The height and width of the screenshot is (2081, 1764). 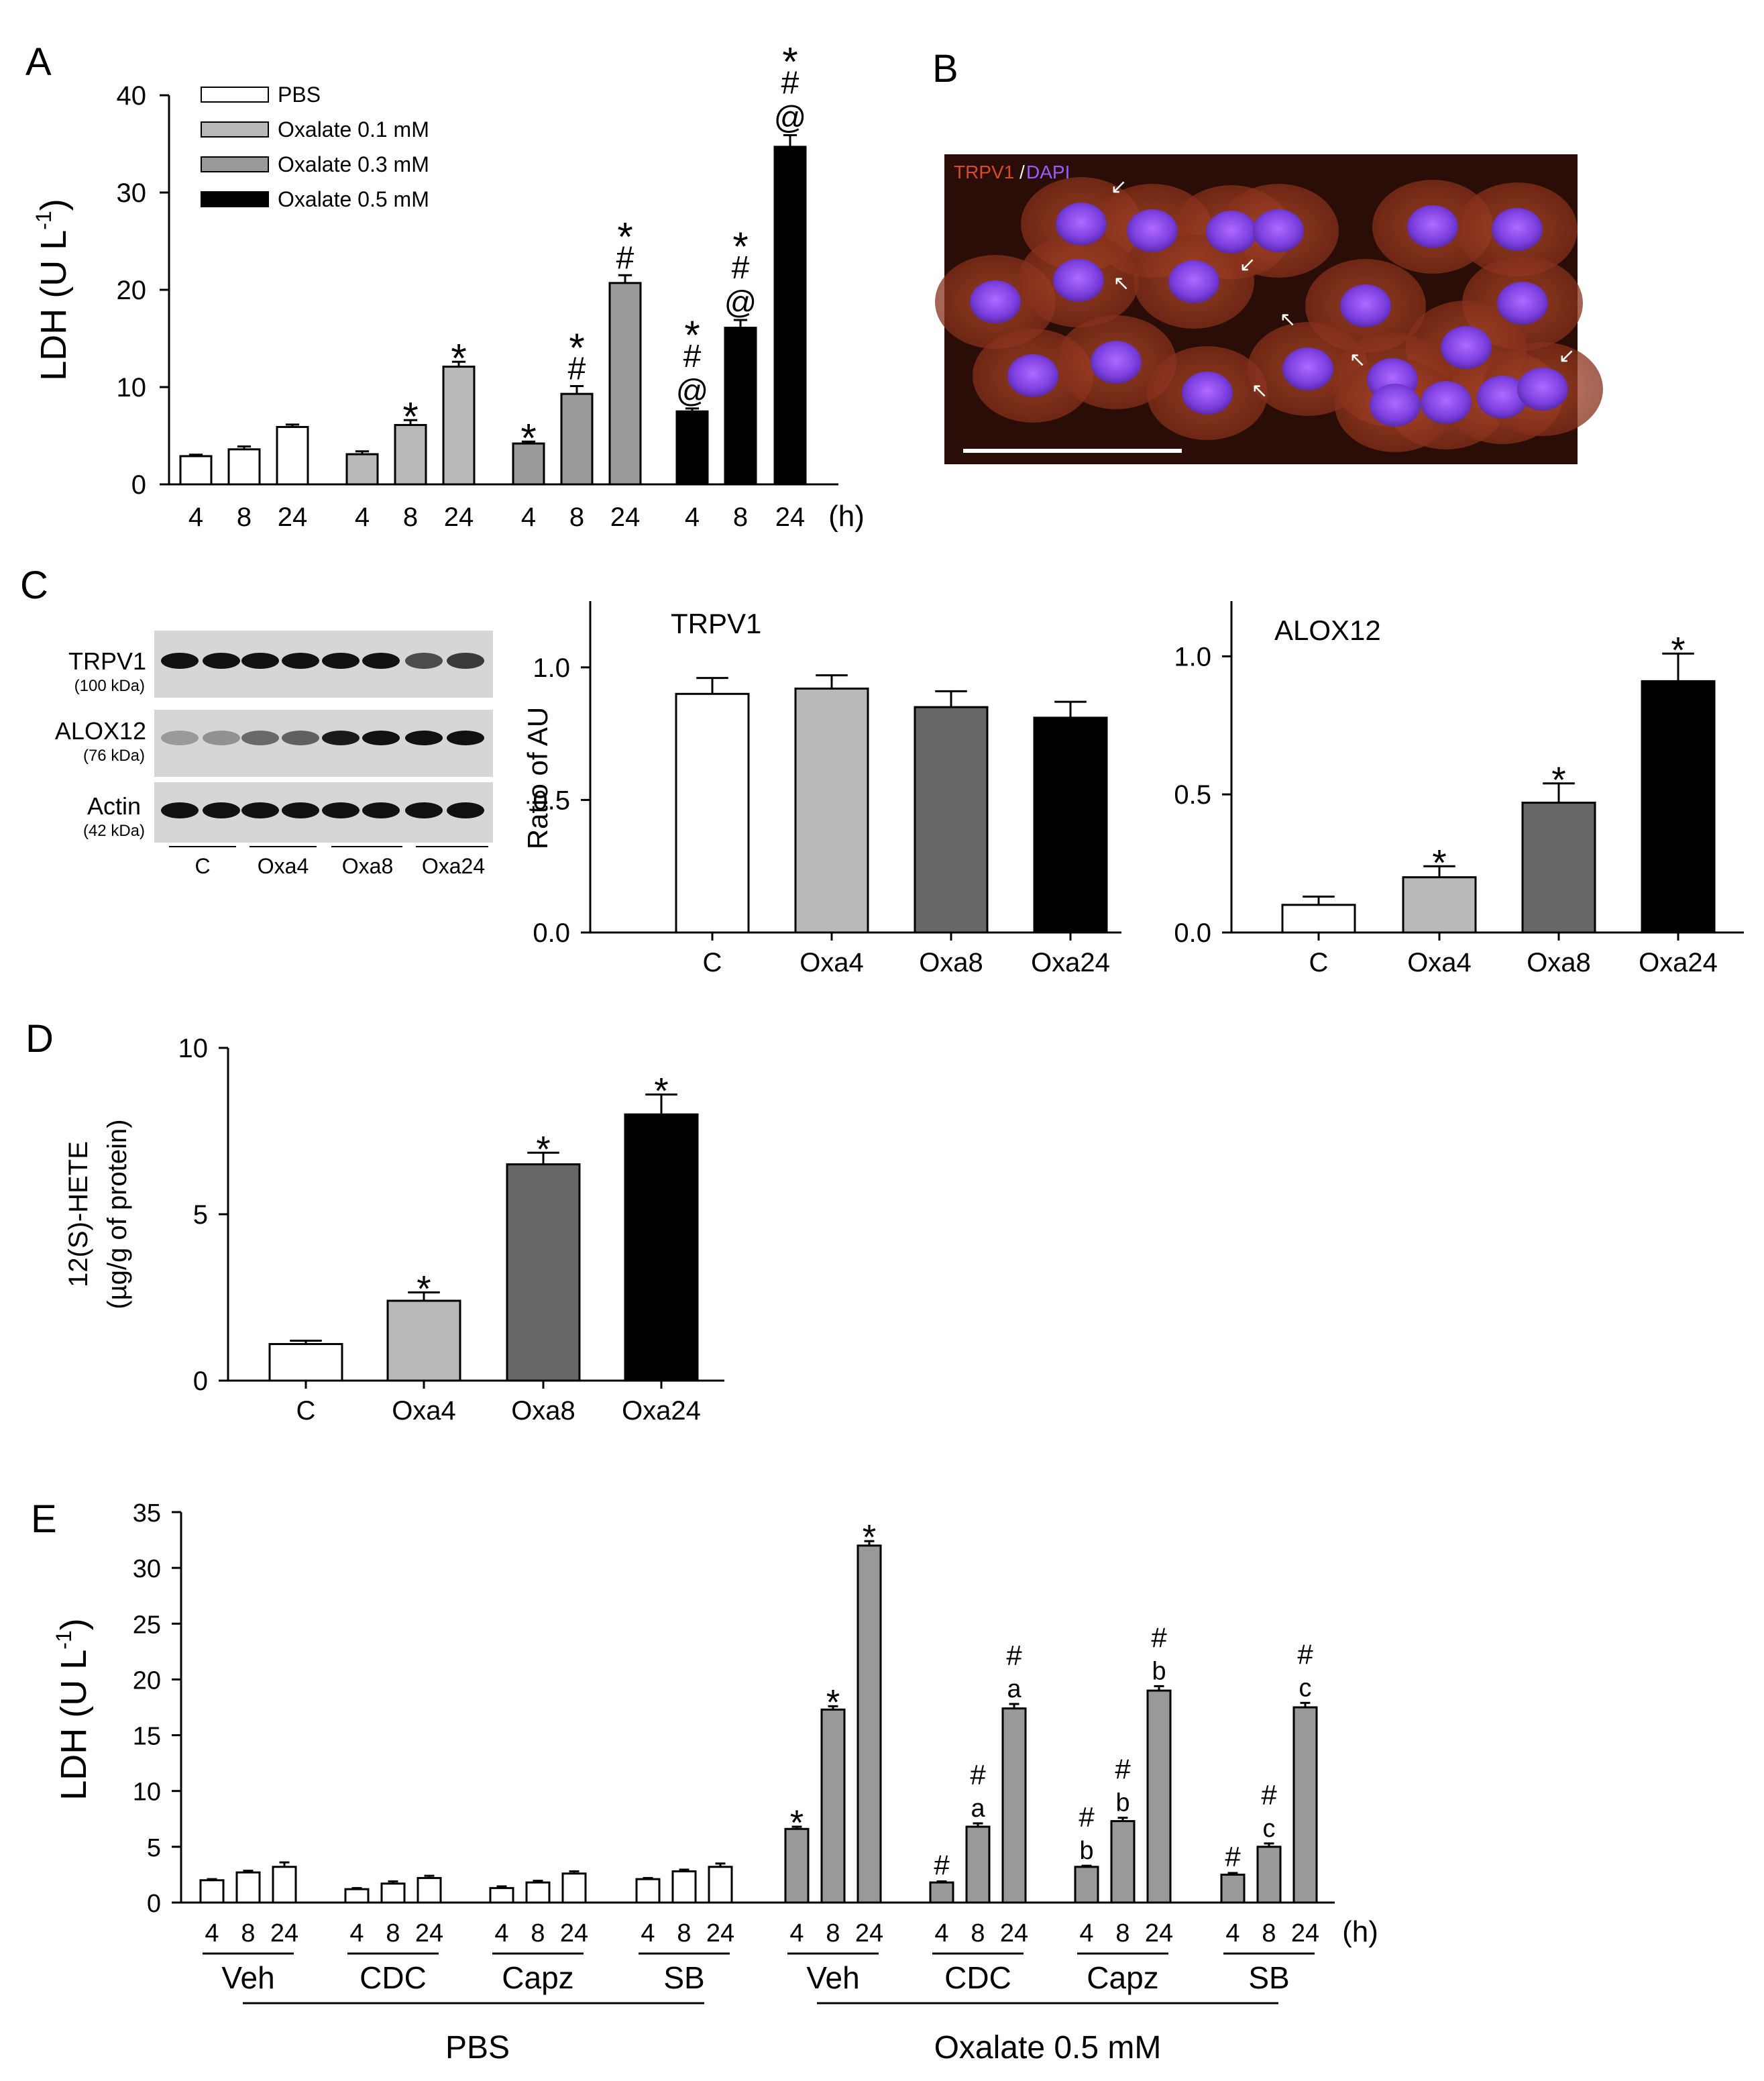 I want to click on e-supergroup-label-oxalate: Oxalate 0.5 mM, so click(x=1048, y=2048).